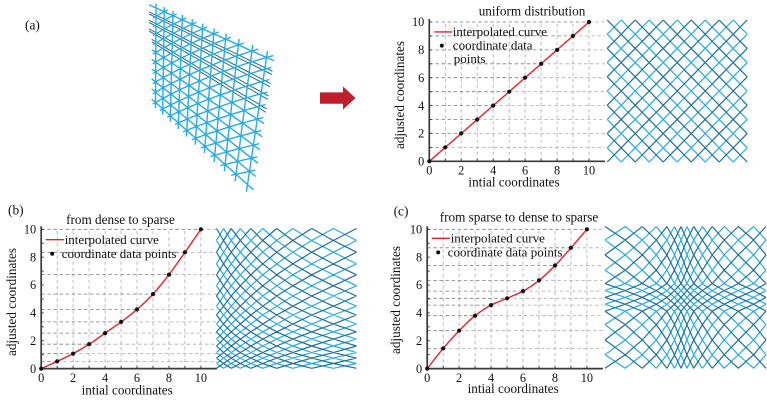  I want to click on svg-text: (a), so click(32, 25).